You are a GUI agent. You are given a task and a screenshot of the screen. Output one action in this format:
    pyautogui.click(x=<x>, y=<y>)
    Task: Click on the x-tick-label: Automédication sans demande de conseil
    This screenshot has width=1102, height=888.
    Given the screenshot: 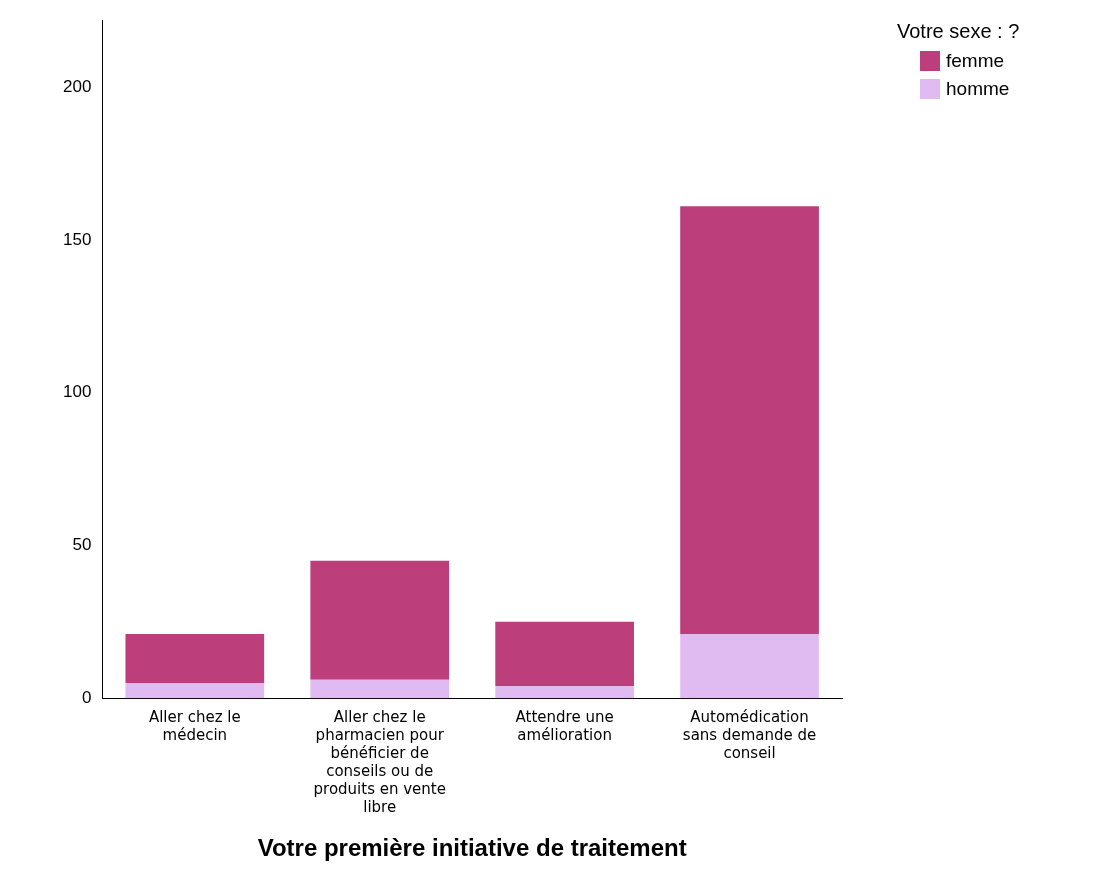 What is the action you would take?
    pyautogui.click(x=749, y=735)
    